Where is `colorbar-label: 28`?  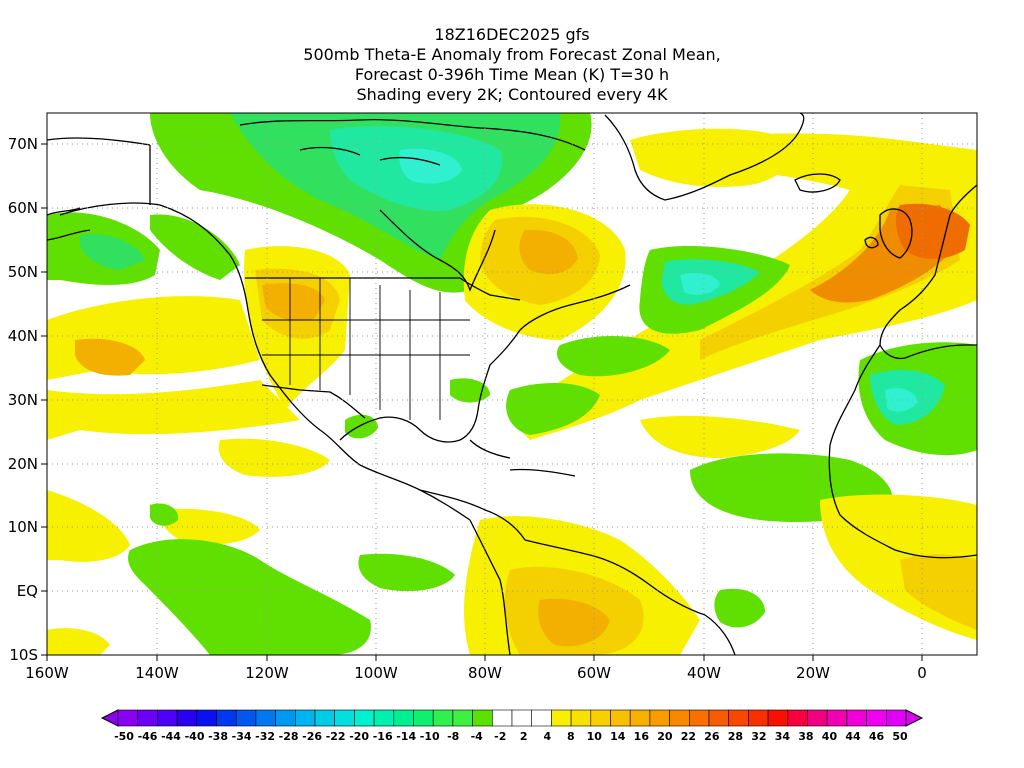
colorbar-label: 28 is located at coordinates (735, 736).